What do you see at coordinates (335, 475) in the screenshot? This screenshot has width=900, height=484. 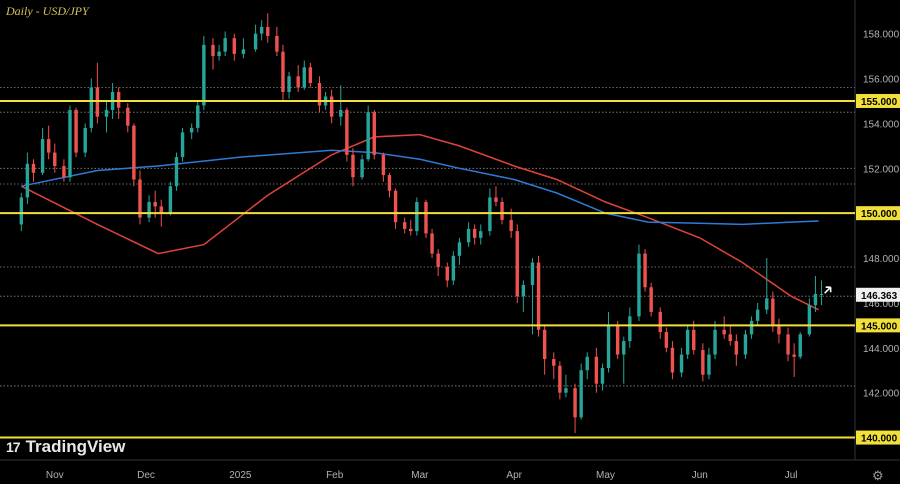 I see `x-tick-label-Feb: Feb` at bounding box center [335, 475].